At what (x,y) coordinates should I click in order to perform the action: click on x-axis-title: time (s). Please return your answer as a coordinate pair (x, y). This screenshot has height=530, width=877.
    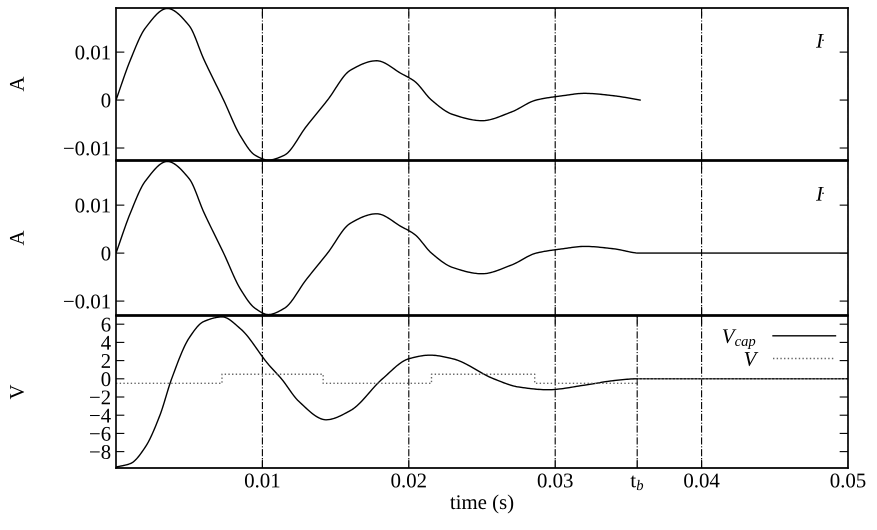
    Looking at the image, I should click on (482, 504).